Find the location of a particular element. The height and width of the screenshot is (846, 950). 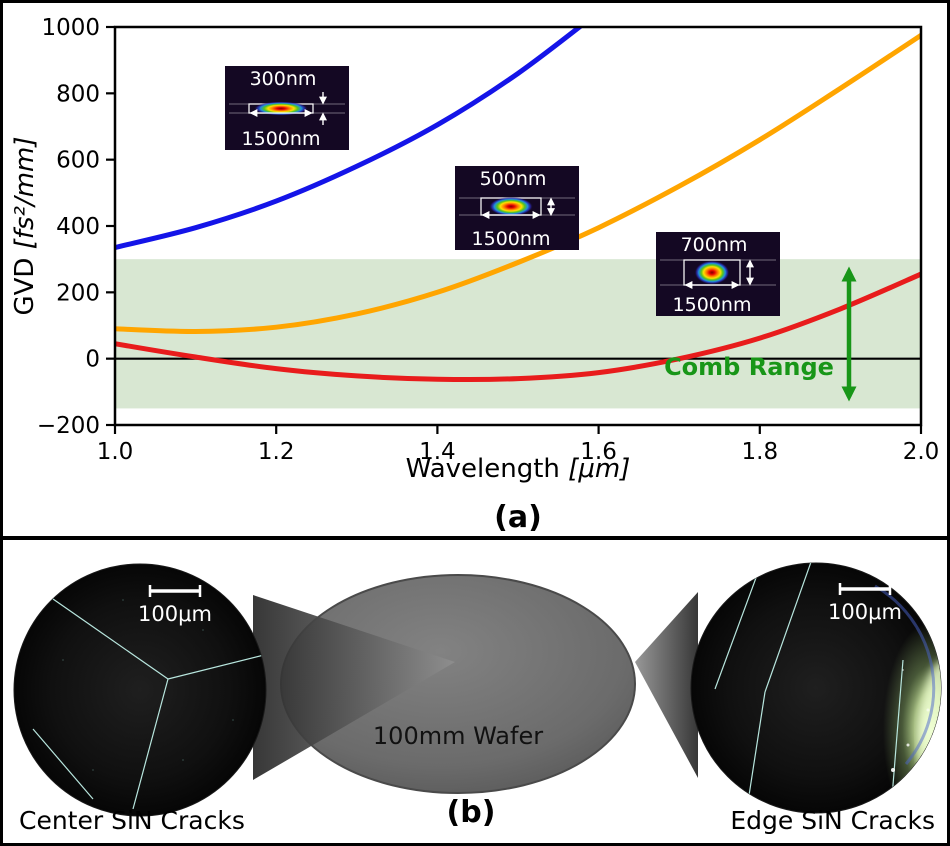

center-cracks-micrograph: 100μm is located at coordinates (140, 690).